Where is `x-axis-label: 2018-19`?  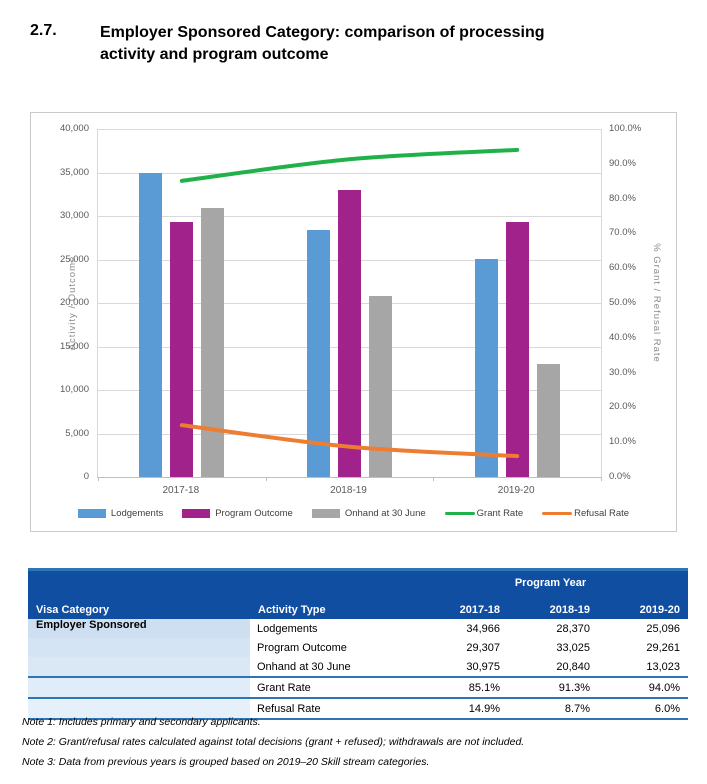
x-axis-label: 2018-19 is located at coordinates (348, 490).